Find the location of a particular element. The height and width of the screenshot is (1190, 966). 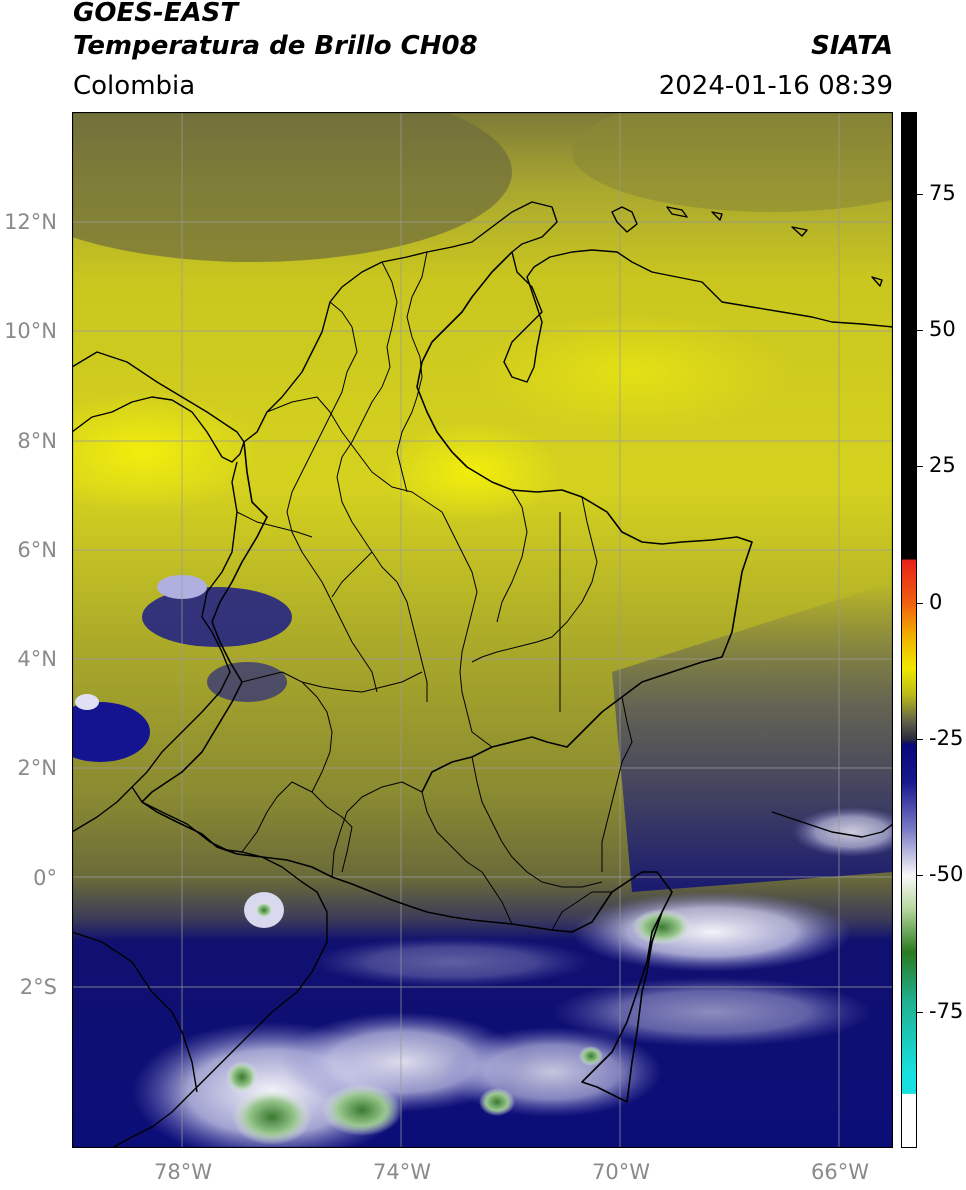

timestamp-label: 2024-01-16 08:39 is located at coordinates (775, 86).